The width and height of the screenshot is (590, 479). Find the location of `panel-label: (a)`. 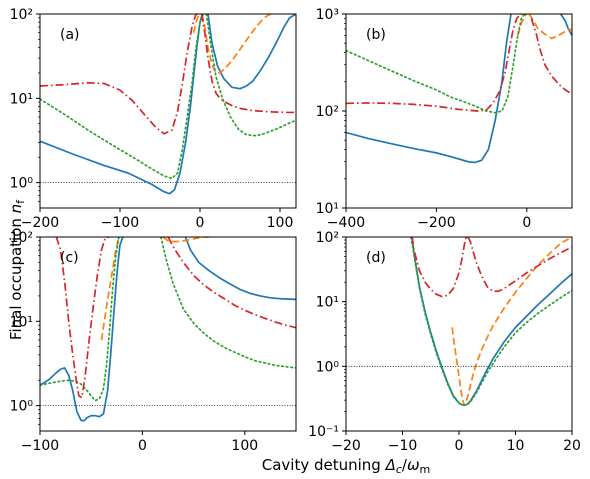

panel-label: (a) is located at coordinates (70, 35).